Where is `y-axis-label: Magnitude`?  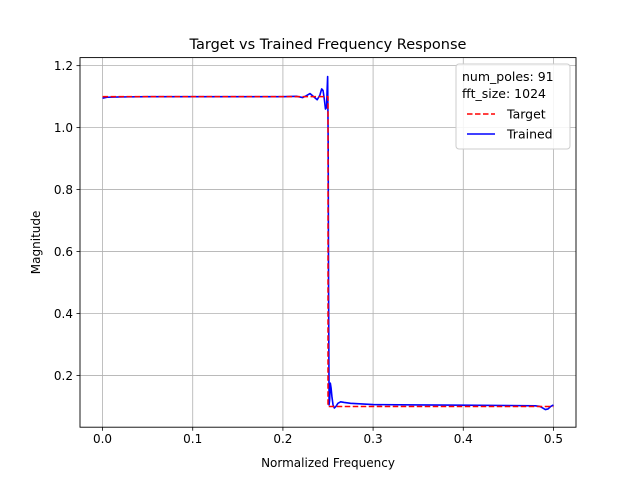 y-axis-label: Magnitude is located at coordinates (36, 243).